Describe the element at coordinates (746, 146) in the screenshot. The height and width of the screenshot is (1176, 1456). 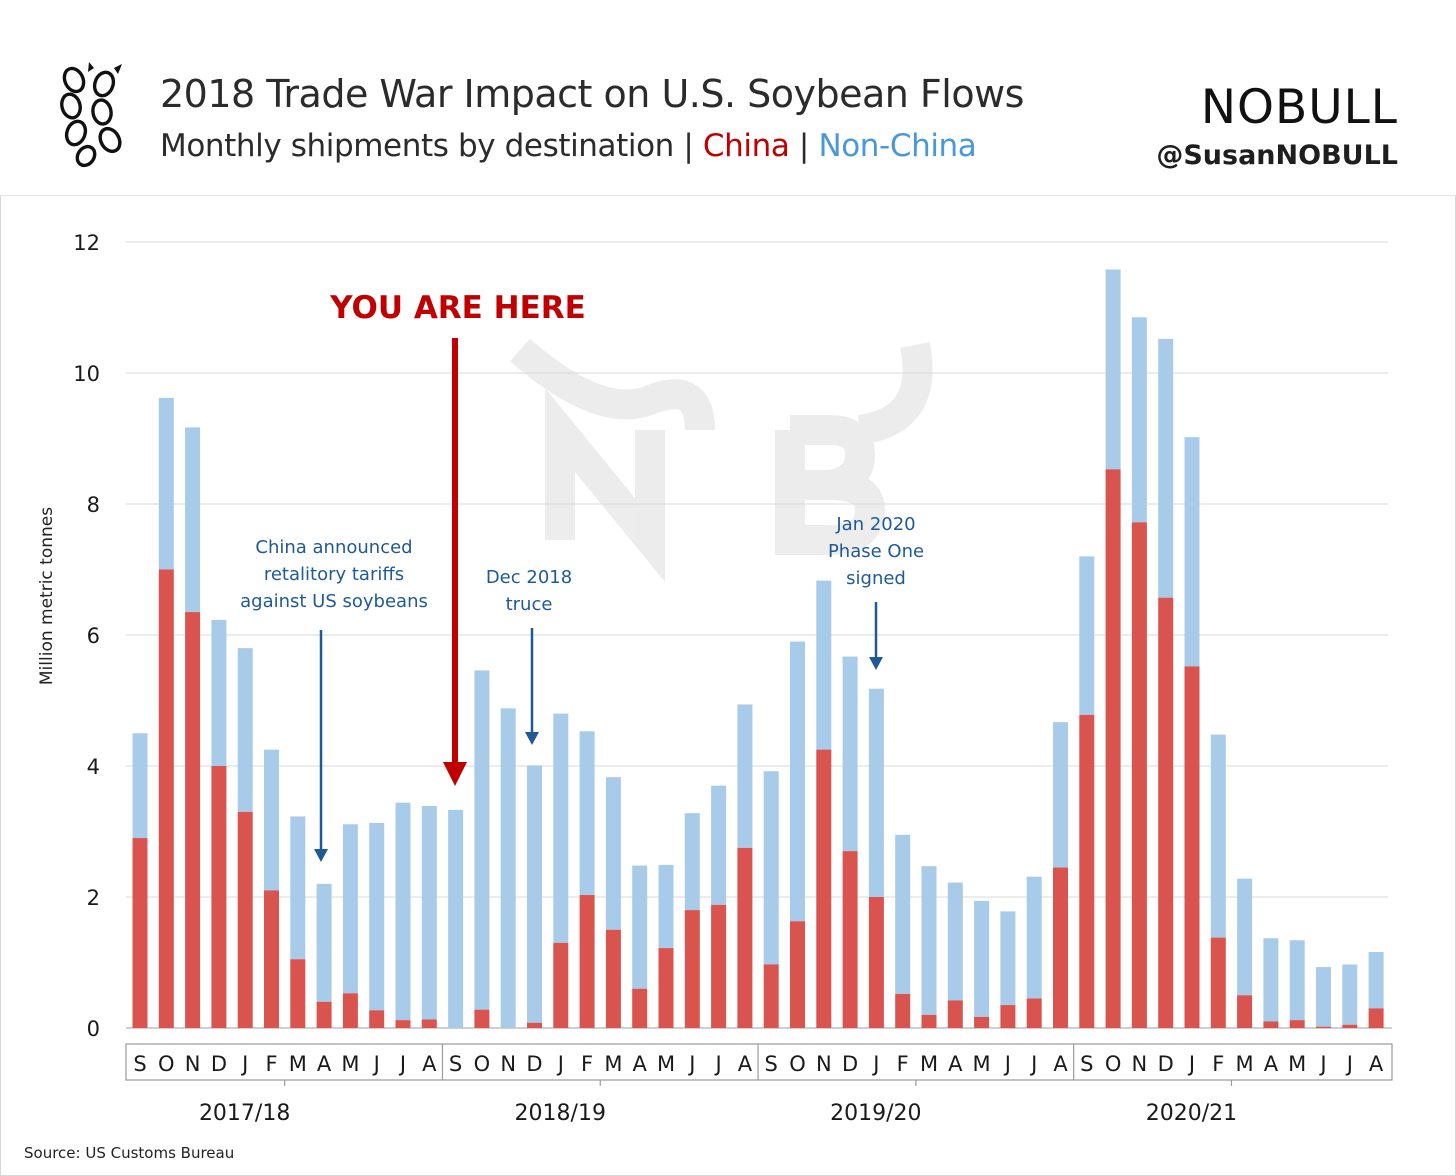
I see `subtitle-china: China` at that location.